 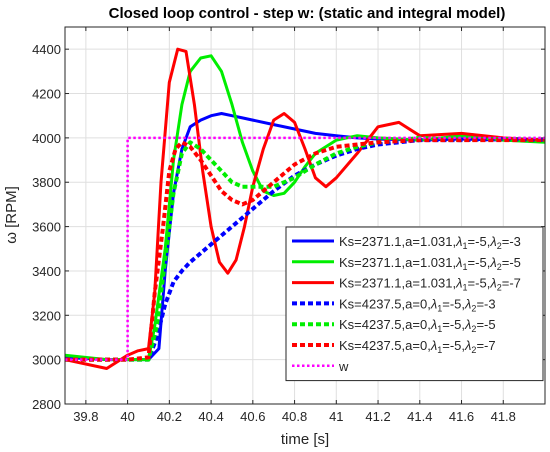 What do you see at coordinates (169, 416) in the screenshot?
I see `x-tick-label: 40.2` at bounding box center [169, 416].